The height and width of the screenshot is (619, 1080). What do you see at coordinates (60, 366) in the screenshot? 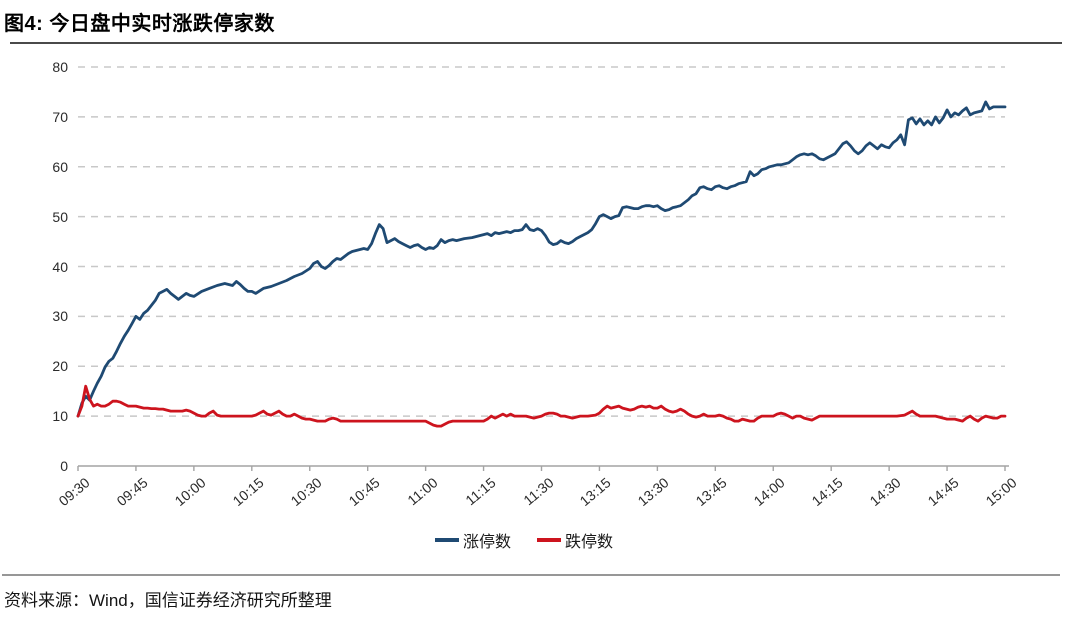
I see `y-axis-tick-label: 20` at bounding box center [60, 366].